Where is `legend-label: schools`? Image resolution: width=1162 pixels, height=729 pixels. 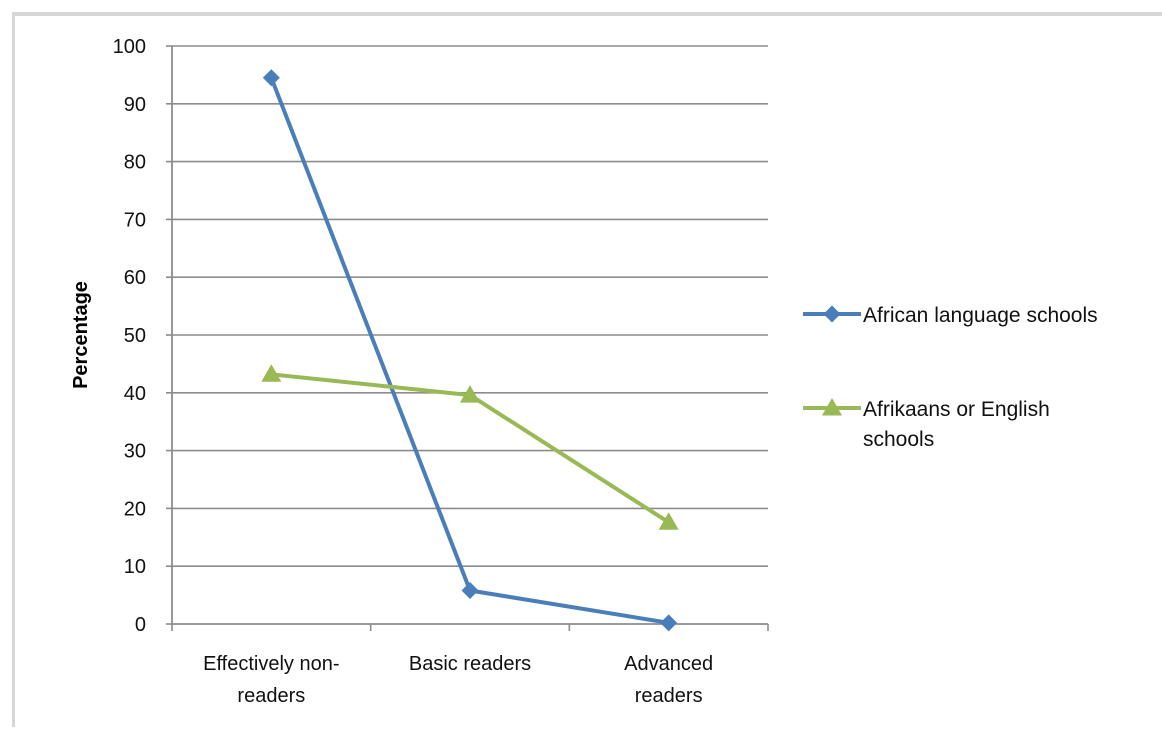
legend-label: schools is located at coordinates (898, 439).